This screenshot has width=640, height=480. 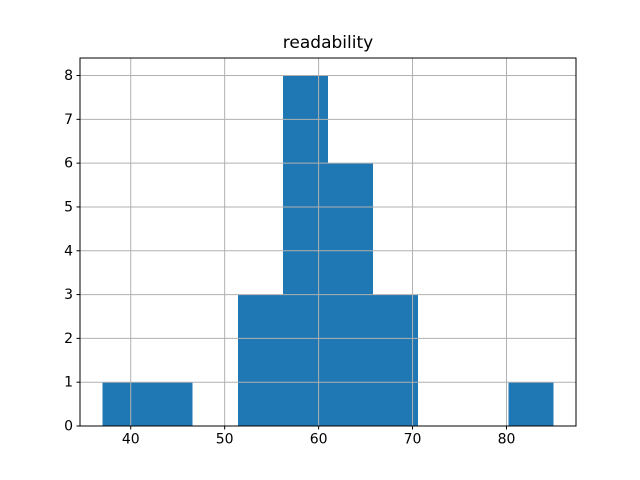 I want to click on y-tick-label: 1, so click(x=68, y=383).